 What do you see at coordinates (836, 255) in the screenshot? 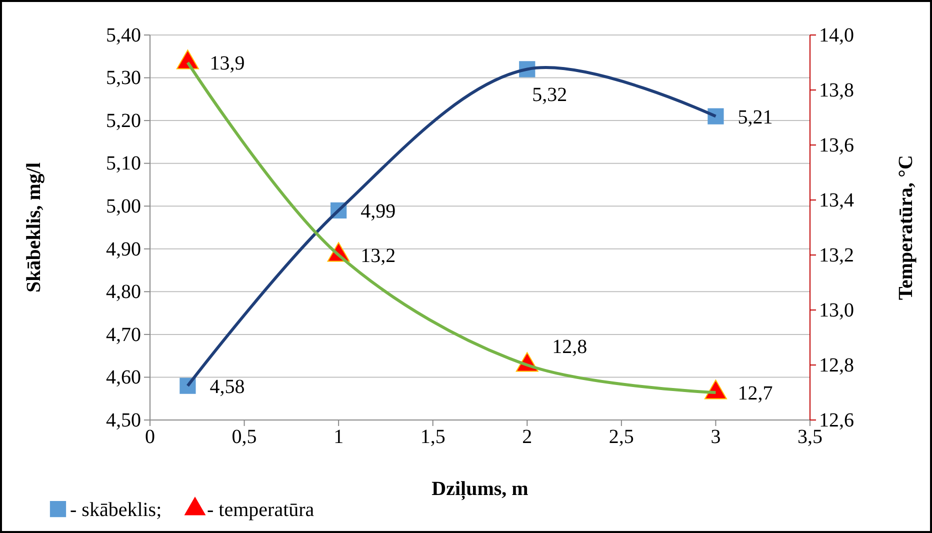
I see `y2-tick-label: 13,2` at bounding box center [836, 255].